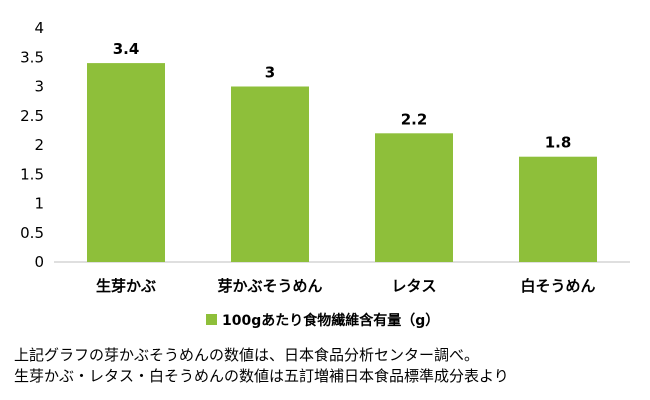 This screenshot has width=650, height=400. What do you see at coordinates (39, 28) in the screenshot?
I see `y-tick-label: 4` at bounding box center [39, 28].